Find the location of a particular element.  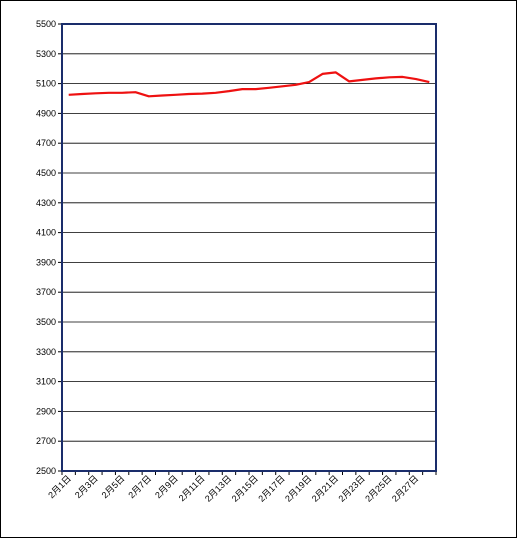

x-tick-label: 2月3日 is located at coordinates (86, 486).